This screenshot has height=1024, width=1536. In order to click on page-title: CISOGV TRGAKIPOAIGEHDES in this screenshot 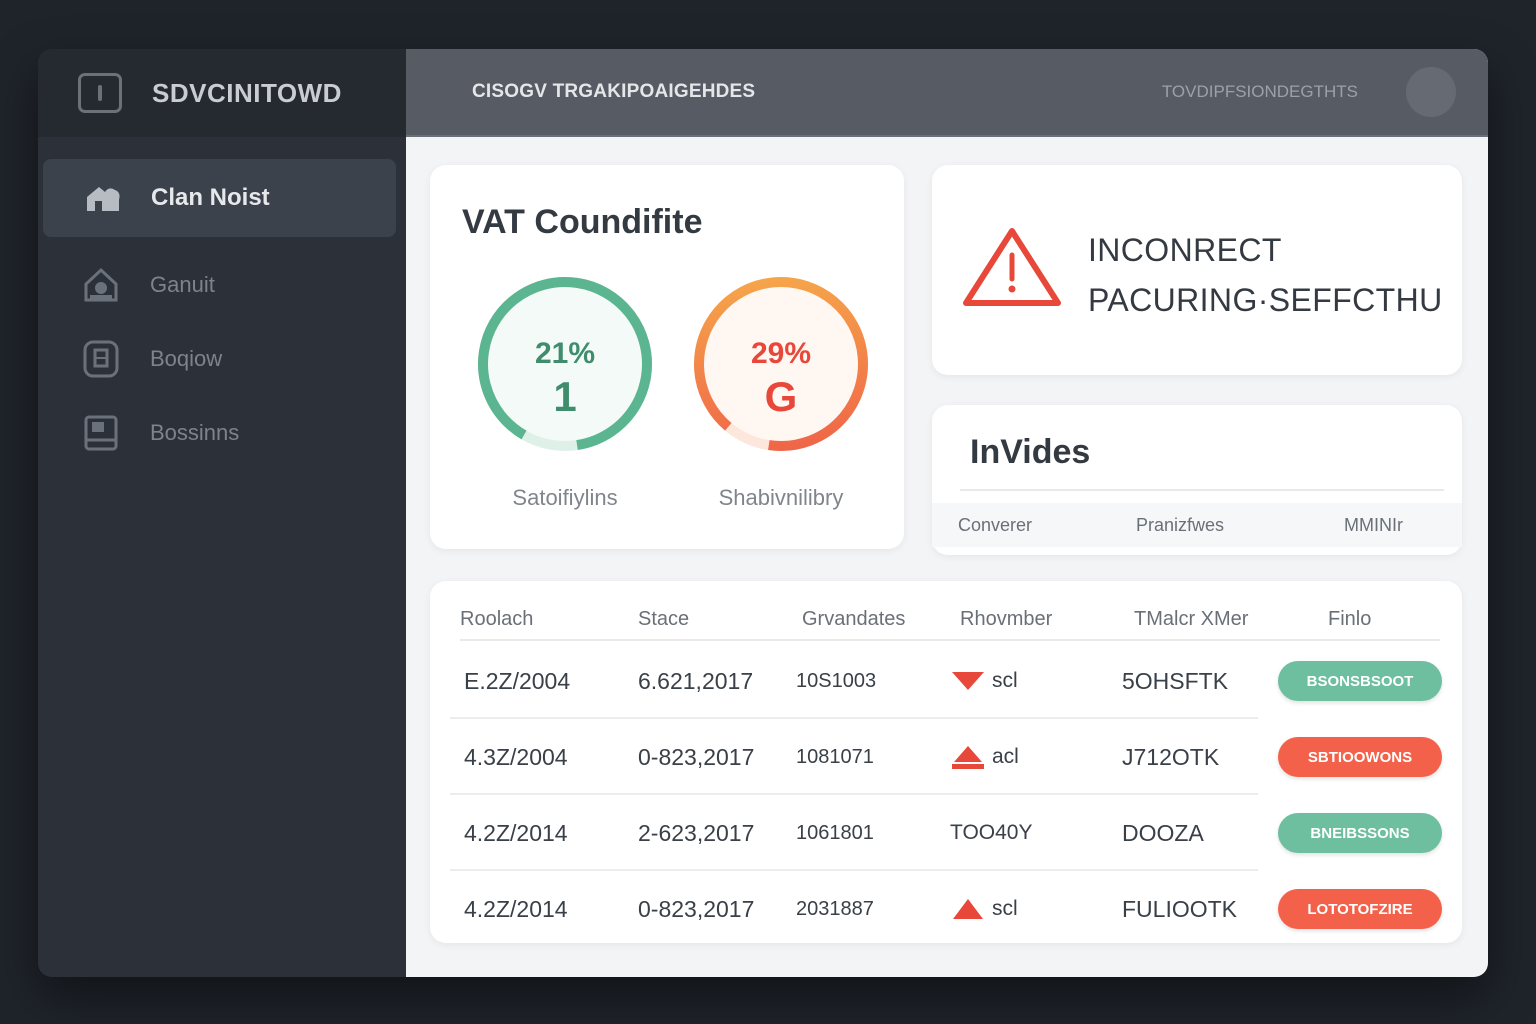, I will do `click(614, 91)`.